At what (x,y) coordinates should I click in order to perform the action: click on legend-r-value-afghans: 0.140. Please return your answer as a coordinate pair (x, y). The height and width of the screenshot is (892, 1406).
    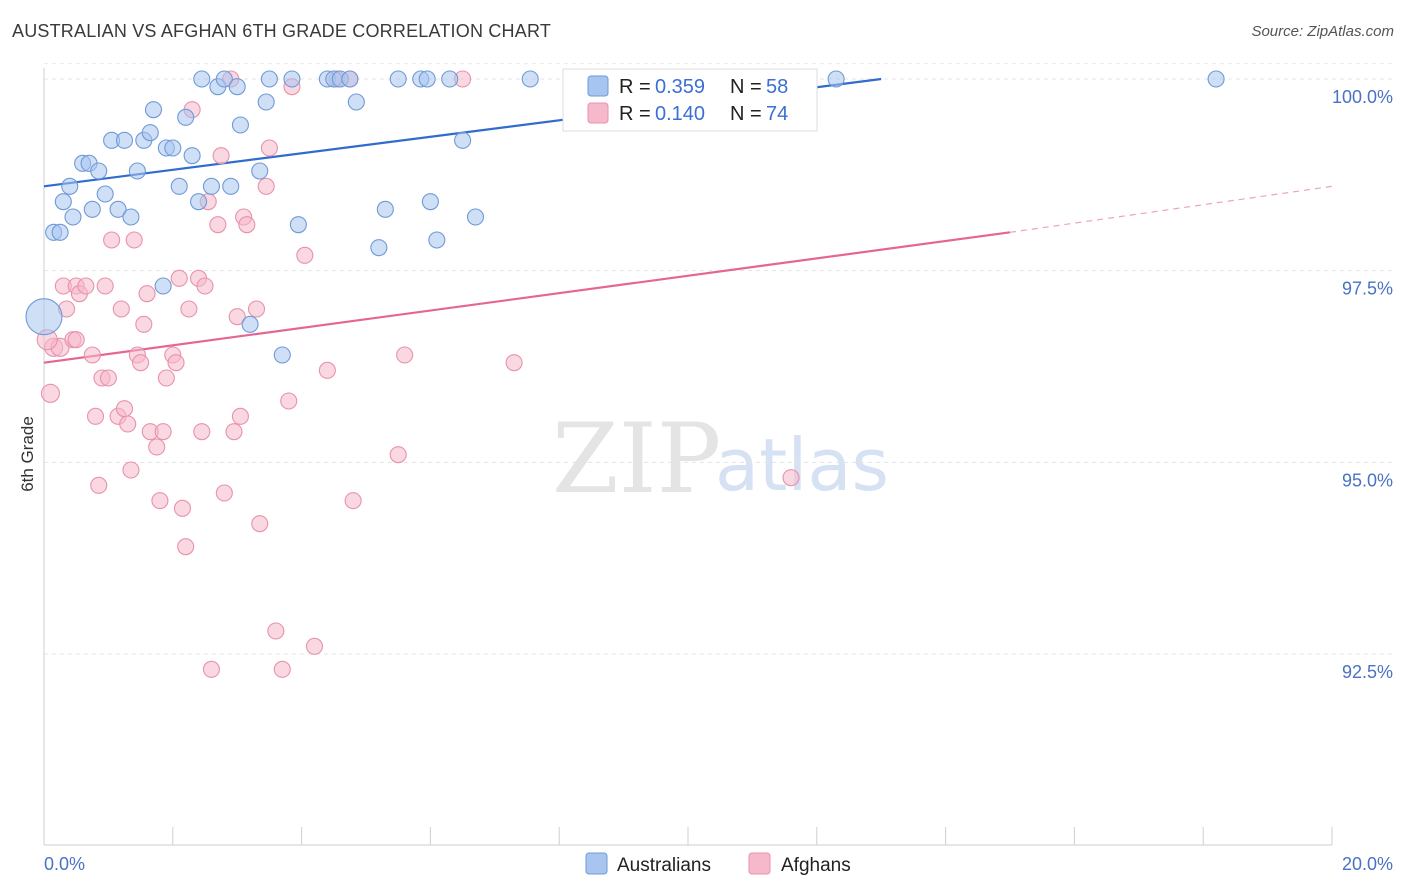
    Looking at the image, I should click on (680, 114).